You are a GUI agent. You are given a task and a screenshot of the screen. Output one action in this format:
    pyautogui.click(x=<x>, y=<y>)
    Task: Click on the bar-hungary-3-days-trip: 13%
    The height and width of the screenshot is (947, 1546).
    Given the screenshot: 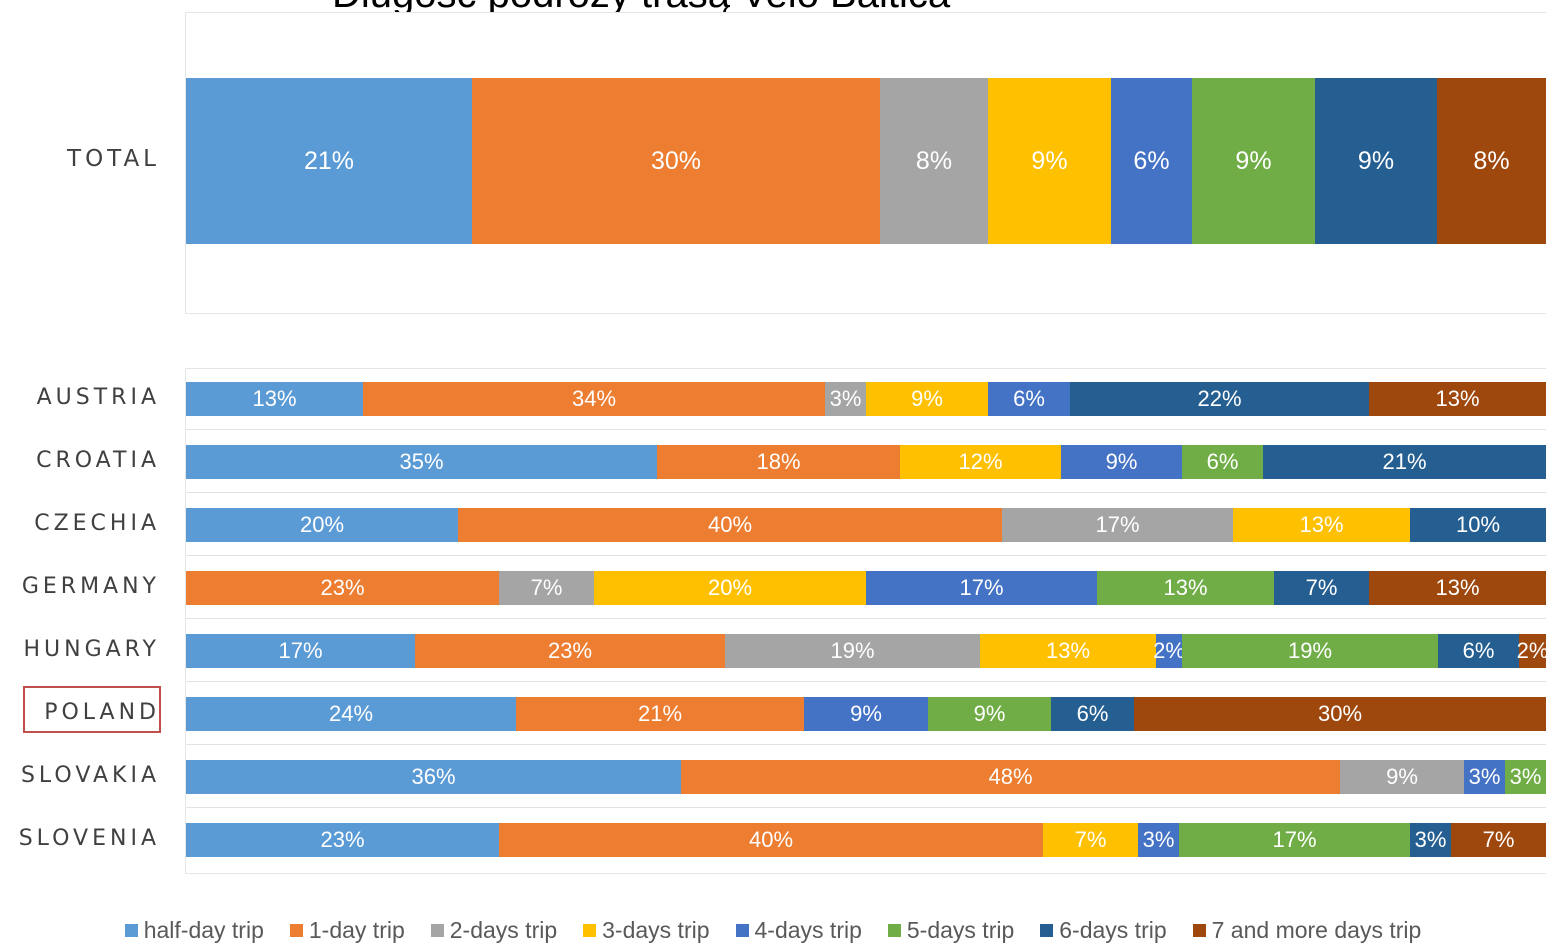 What is the action you would take?
    pyautogui.click(x=1068, y=651)
    